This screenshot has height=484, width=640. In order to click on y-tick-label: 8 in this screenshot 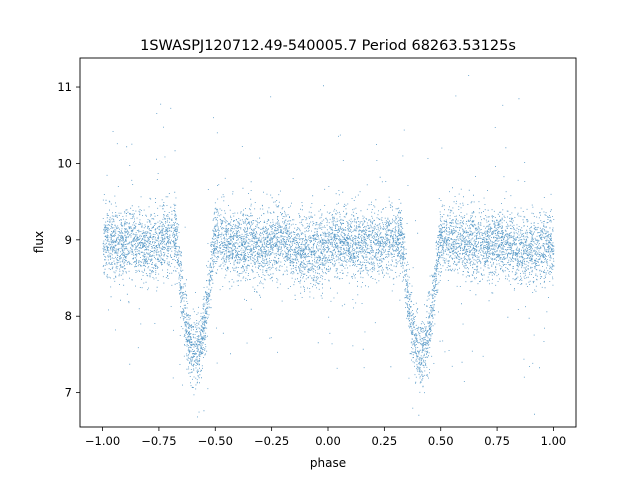, I will do `click(68, 316)`.